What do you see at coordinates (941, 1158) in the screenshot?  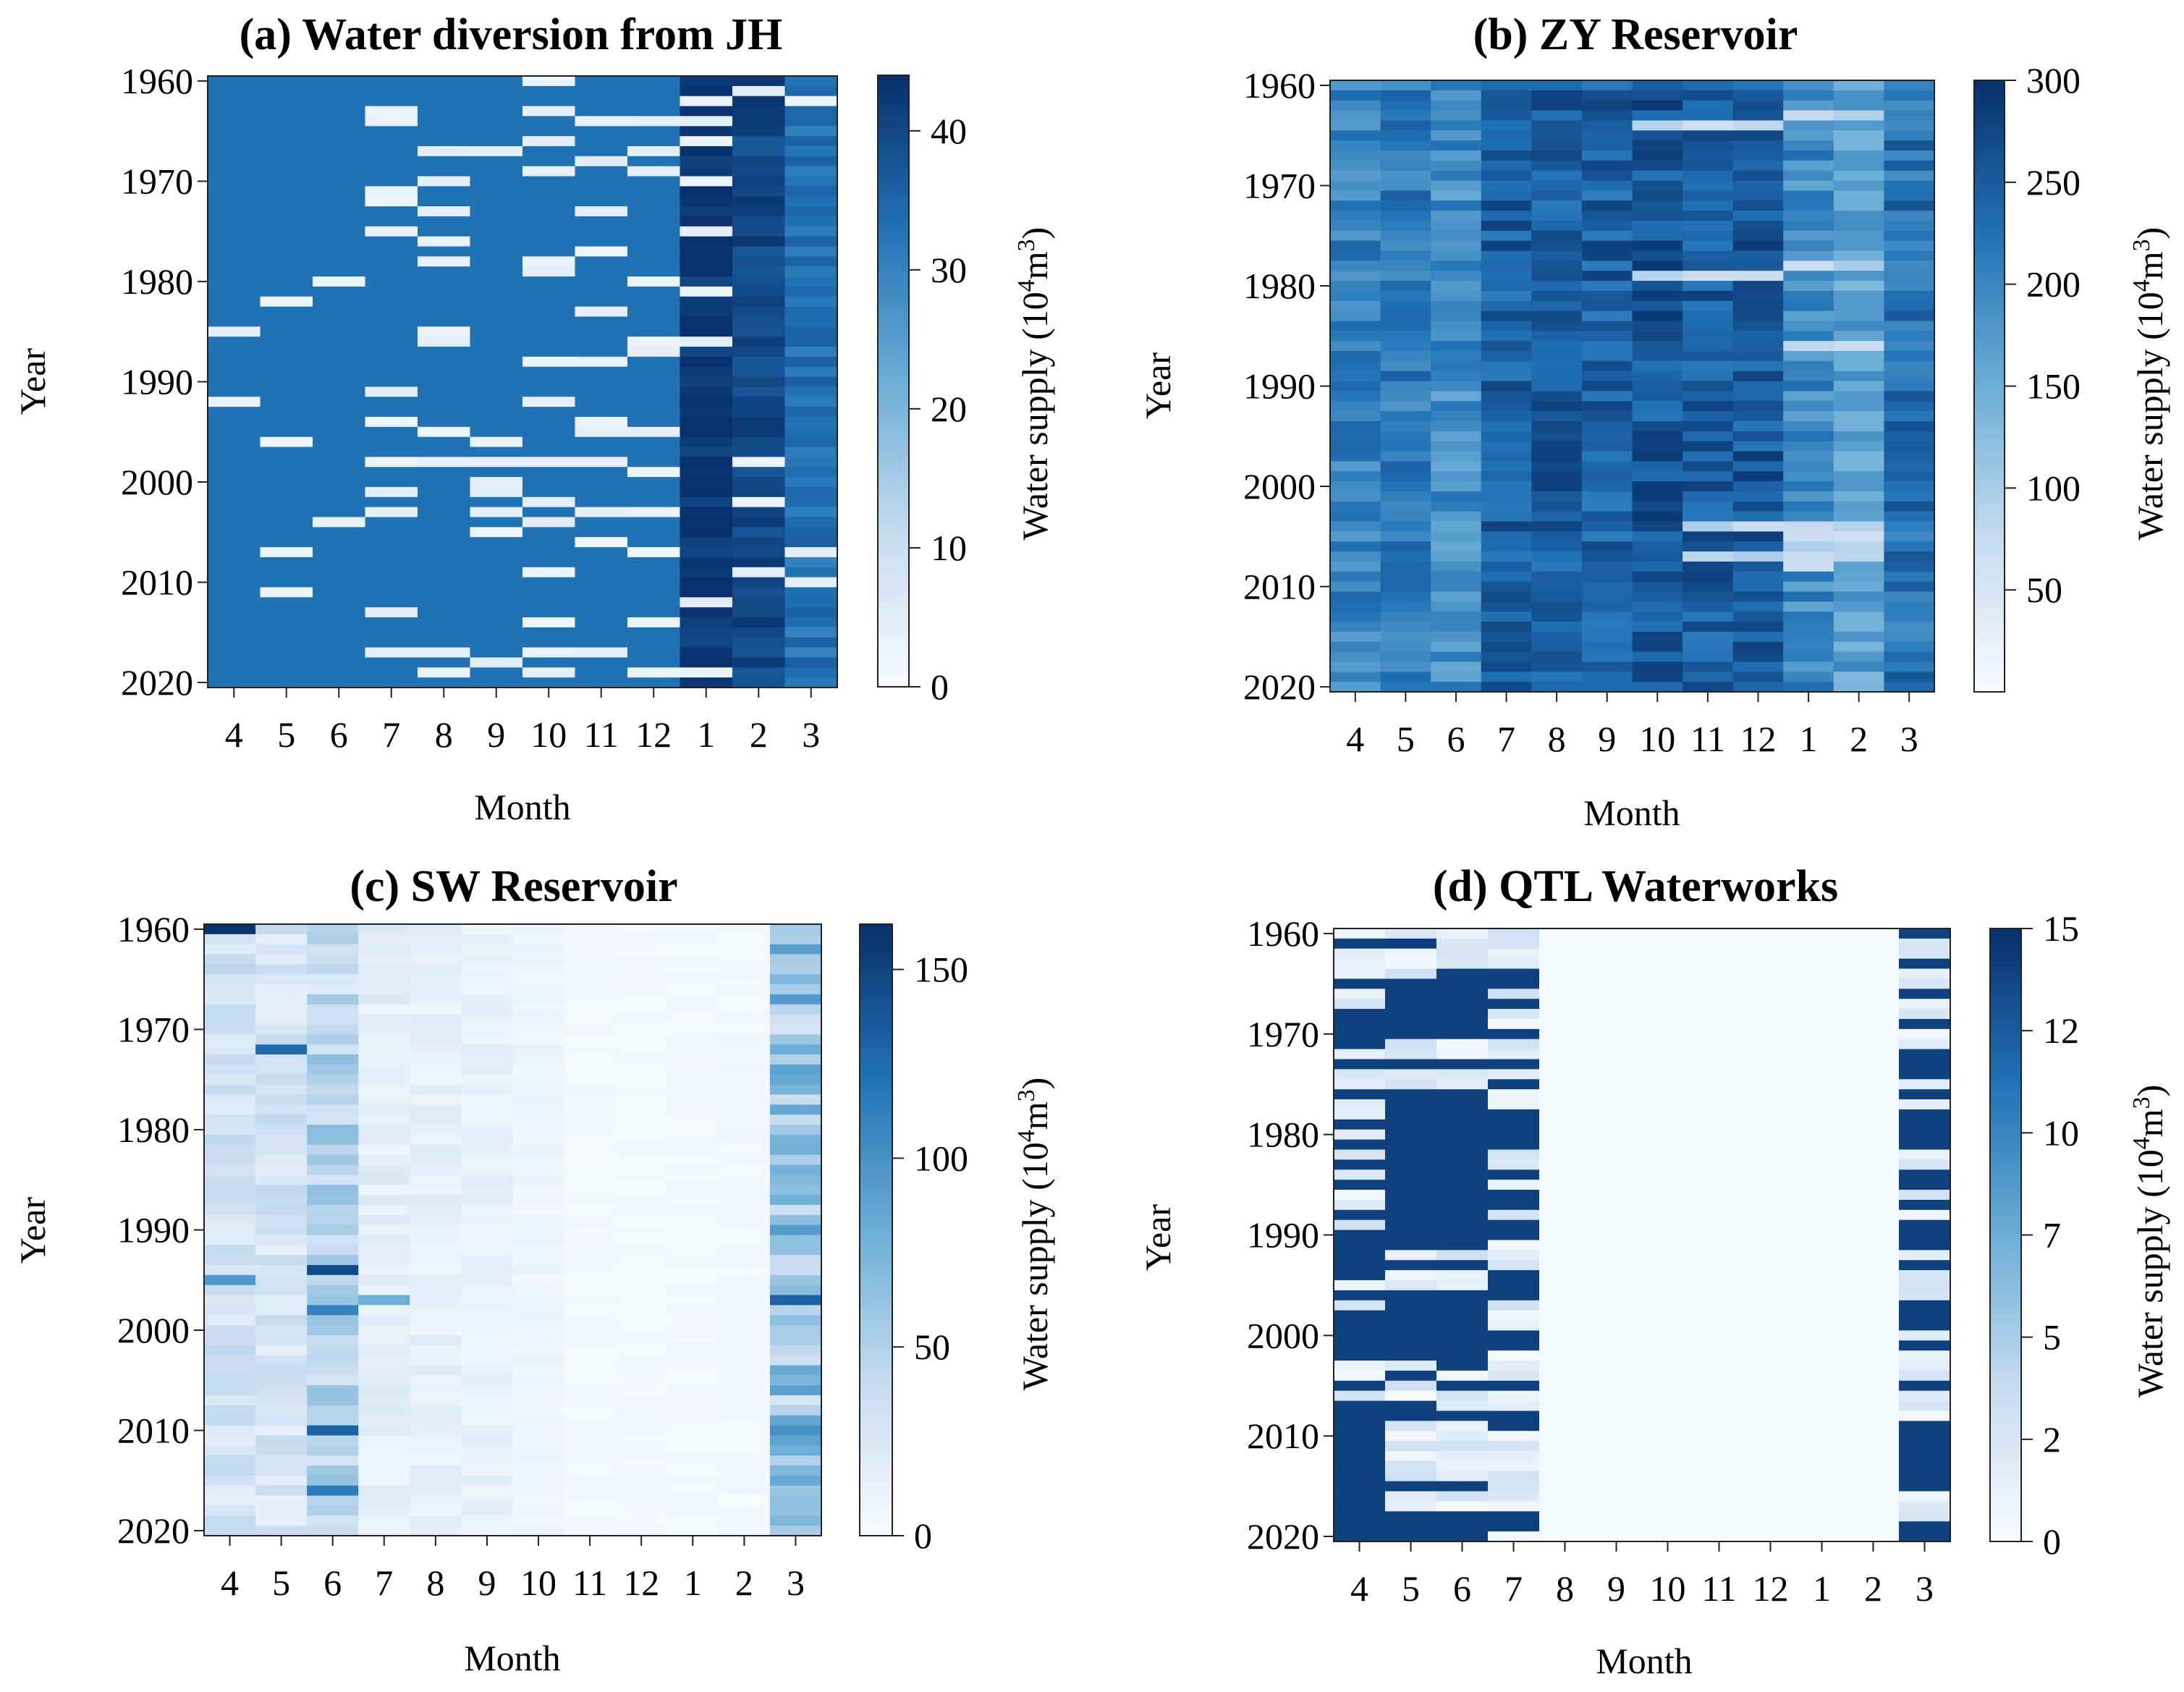 I see `colorbar-tick-label: 100` at bounding box center [941, 1158].